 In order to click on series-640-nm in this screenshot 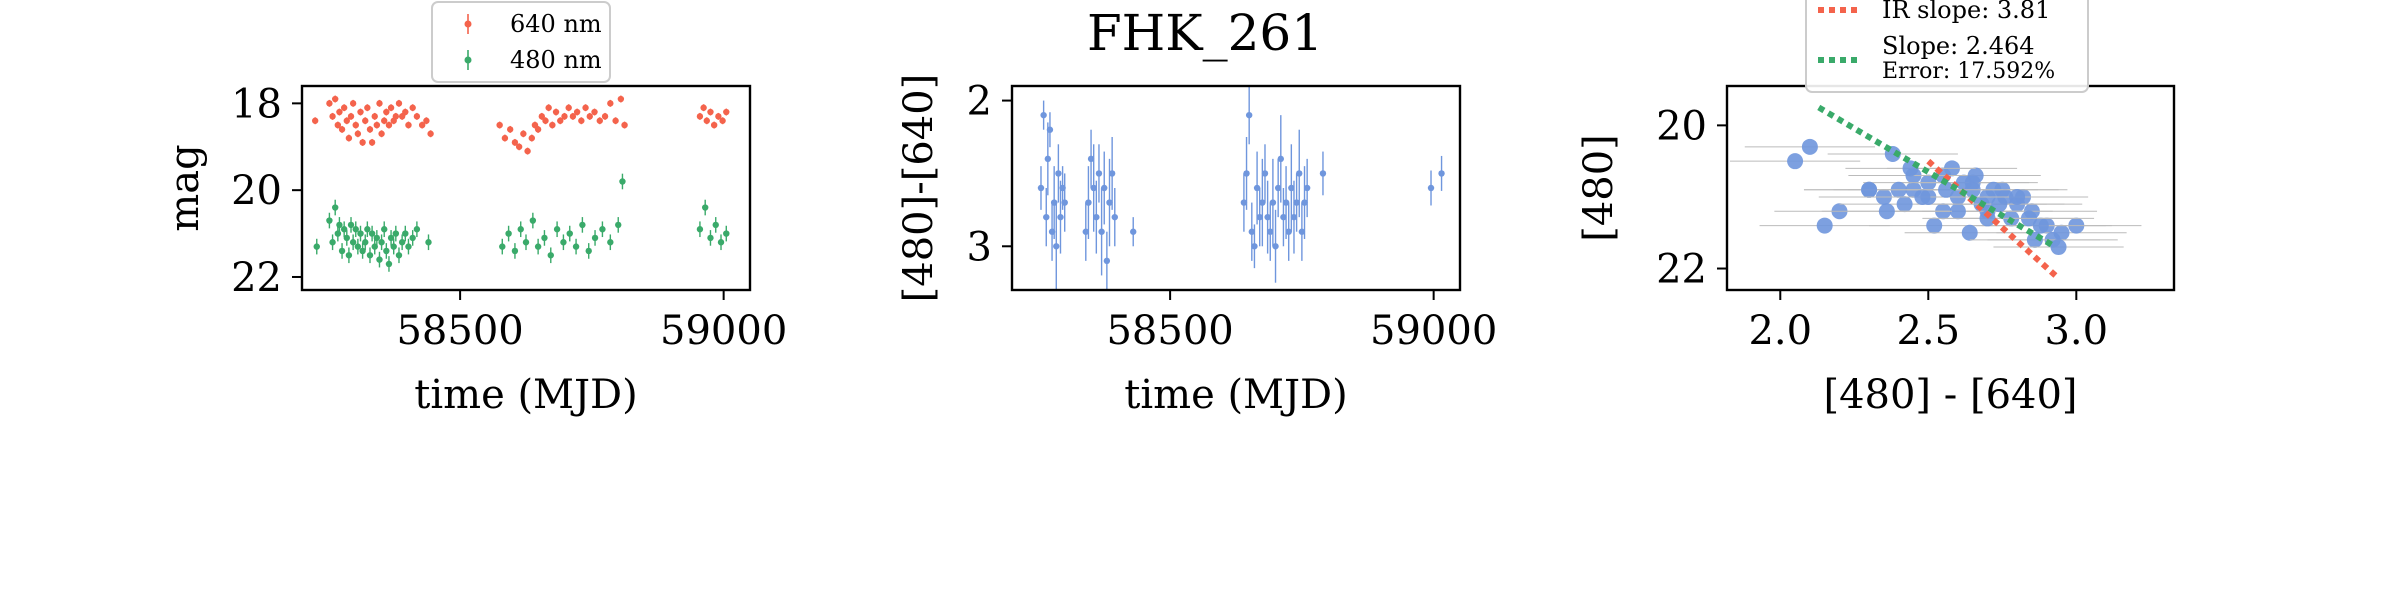, I will do `click(520, 125)`.